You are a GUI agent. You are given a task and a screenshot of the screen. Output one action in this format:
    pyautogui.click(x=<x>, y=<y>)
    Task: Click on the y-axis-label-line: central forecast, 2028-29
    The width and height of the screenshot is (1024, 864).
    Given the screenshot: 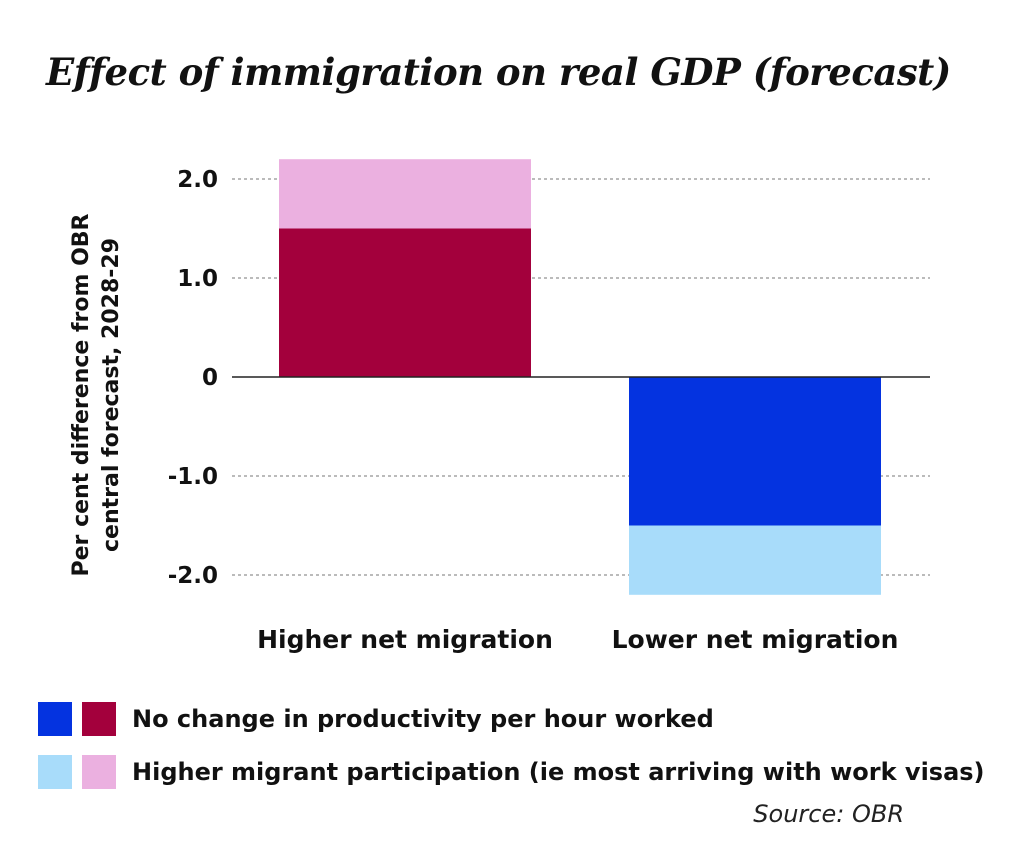 What is the action you would take?
    pyautogui.click(x=111, y=395)
    